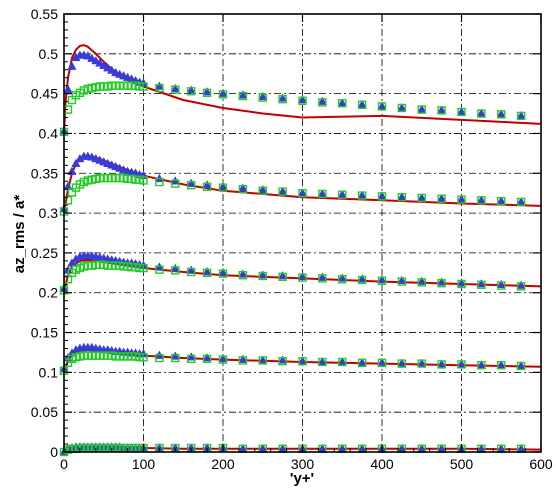  Describe the element at coordinates (462, 464) in the screenshot. I see `x-tick-label: 500` at that location.